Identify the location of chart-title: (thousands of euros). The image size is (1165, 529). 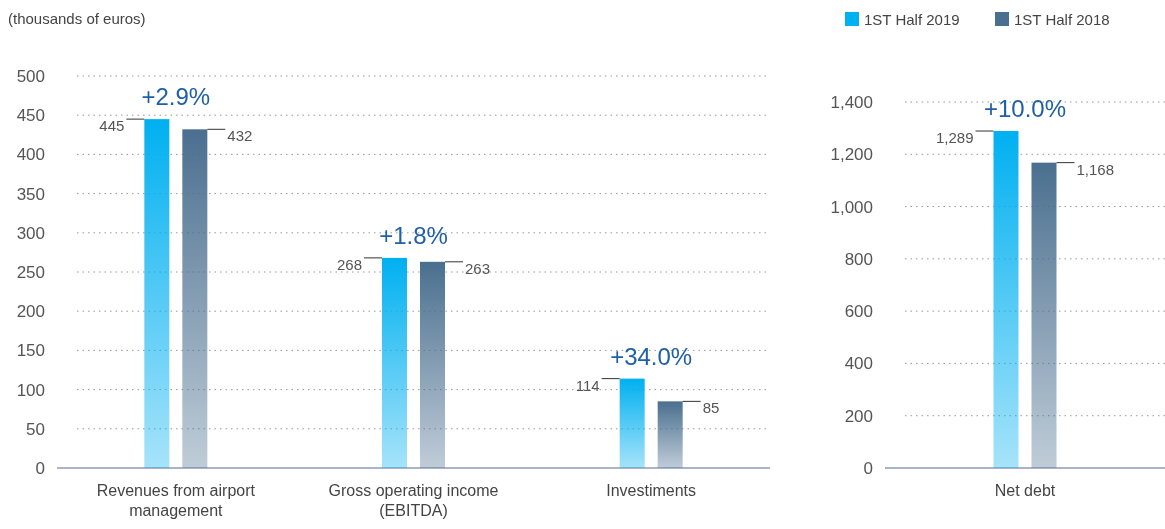
(77, 18).